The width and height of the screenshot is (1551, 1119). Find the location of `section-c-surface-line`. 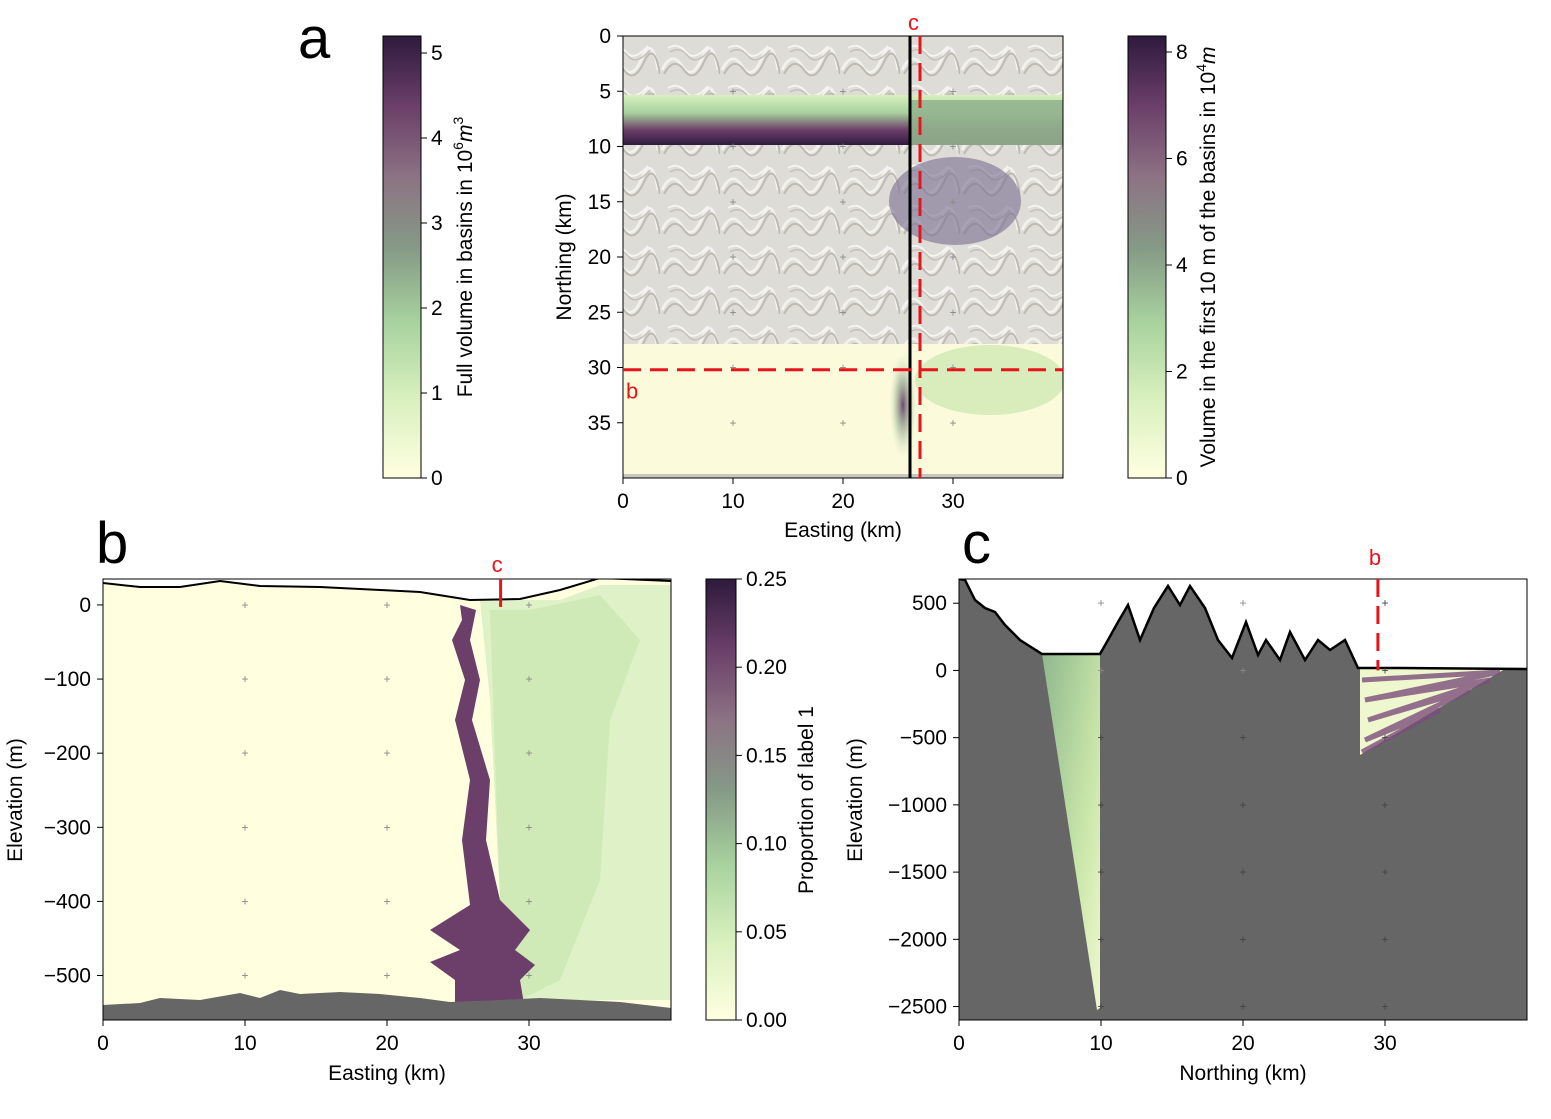

section-c-surface-line is located at coordinates (1243, 625).